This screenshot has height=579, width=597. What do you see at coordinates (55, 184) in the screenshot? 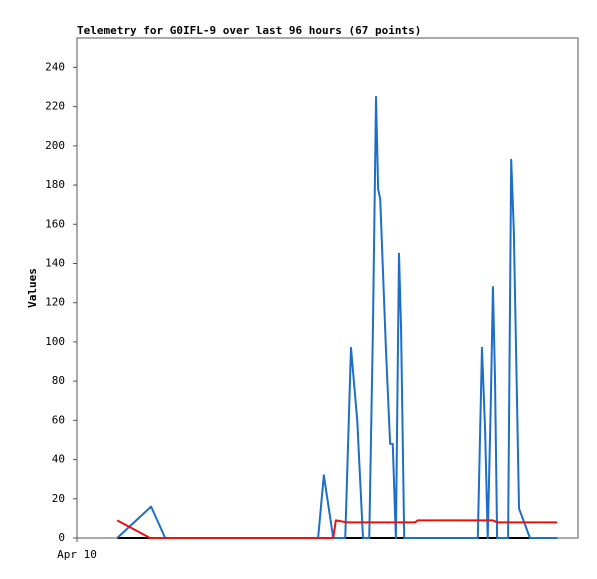
I see `y-tick-label: 180` at bounding box center [55, 184].